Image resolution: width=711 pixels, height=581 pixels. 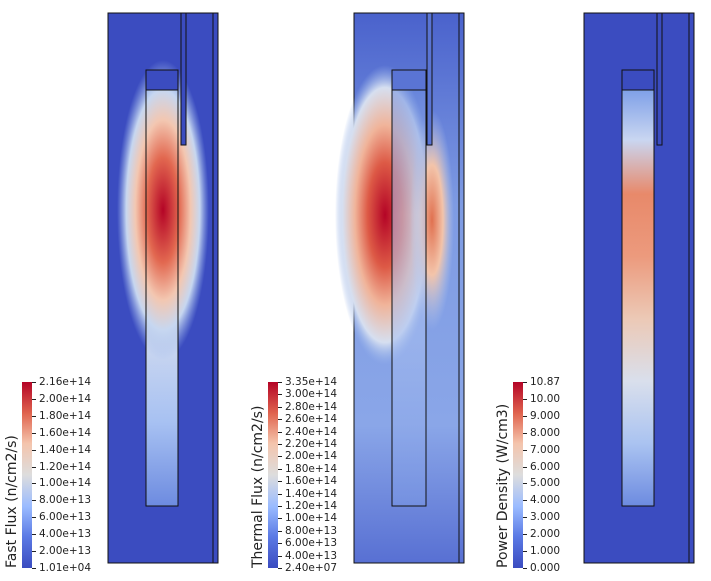 I want to click on thermal-flux-colorbar-title: Thermal Flux (n/cm2/s), so click(x=258, y=486).